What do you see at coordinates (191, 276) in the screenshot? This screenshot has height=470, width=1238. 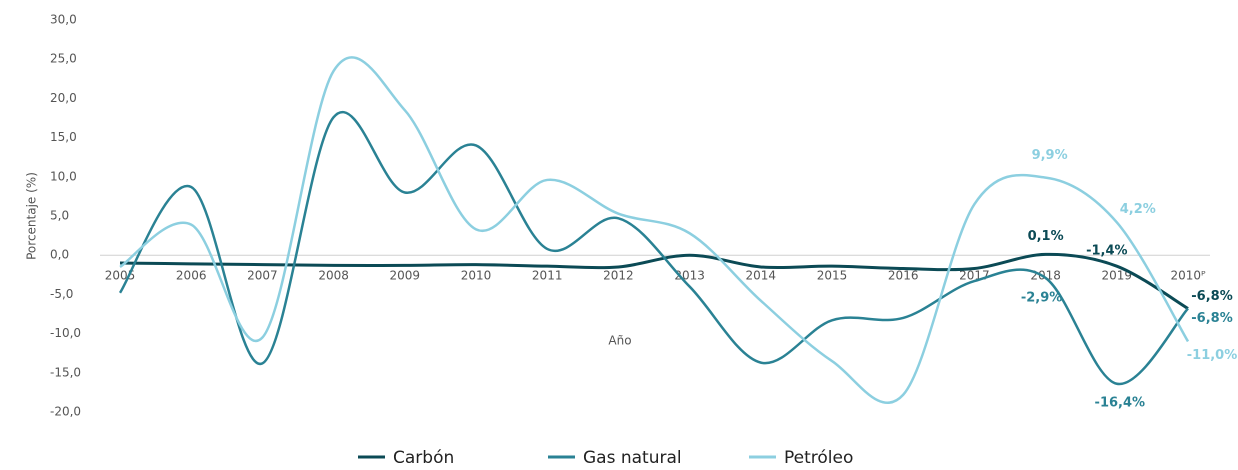 I see `x-tick-label: 2006` at bounding box center [191, 276].